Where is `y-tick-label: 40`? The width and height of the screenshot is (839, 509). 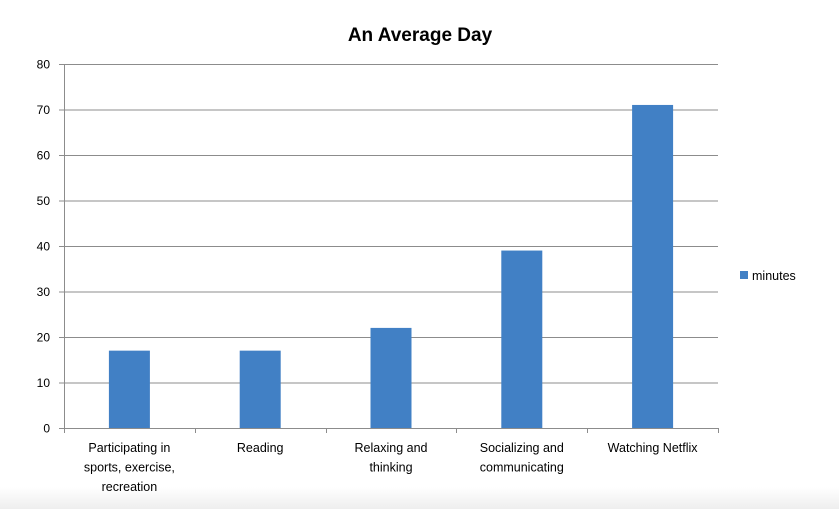
y-tick-label: 40 is located at coordinates (44, 247).